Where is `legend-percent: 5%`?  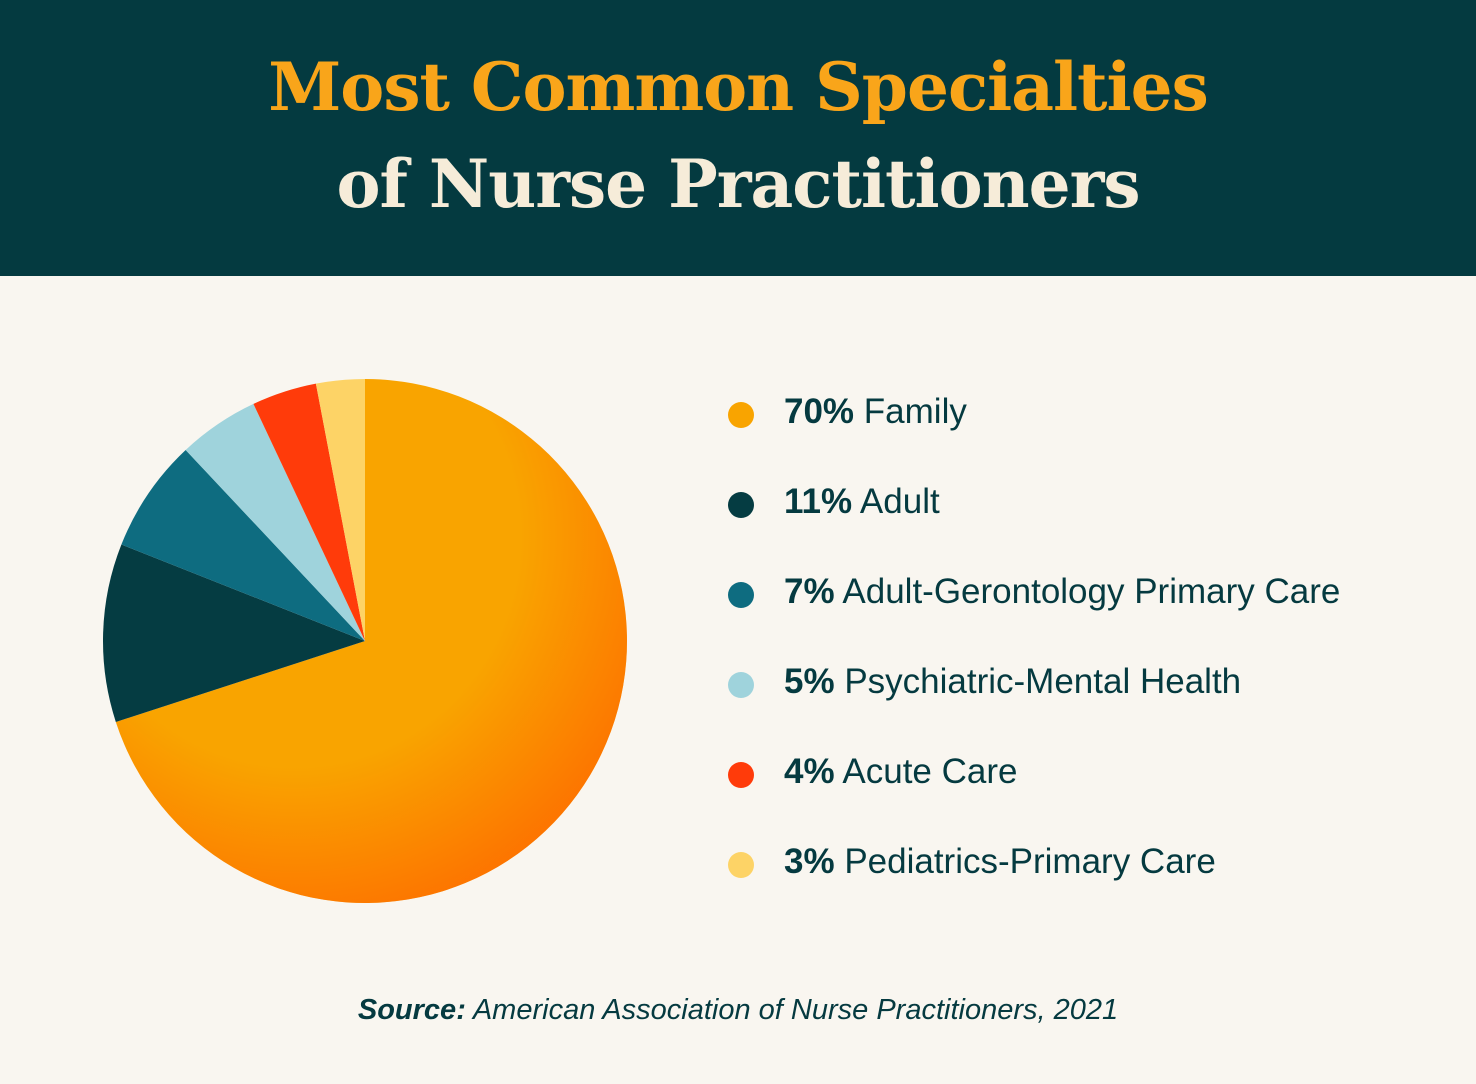 legend-percent: 5% is located at coordinates (809, 681).